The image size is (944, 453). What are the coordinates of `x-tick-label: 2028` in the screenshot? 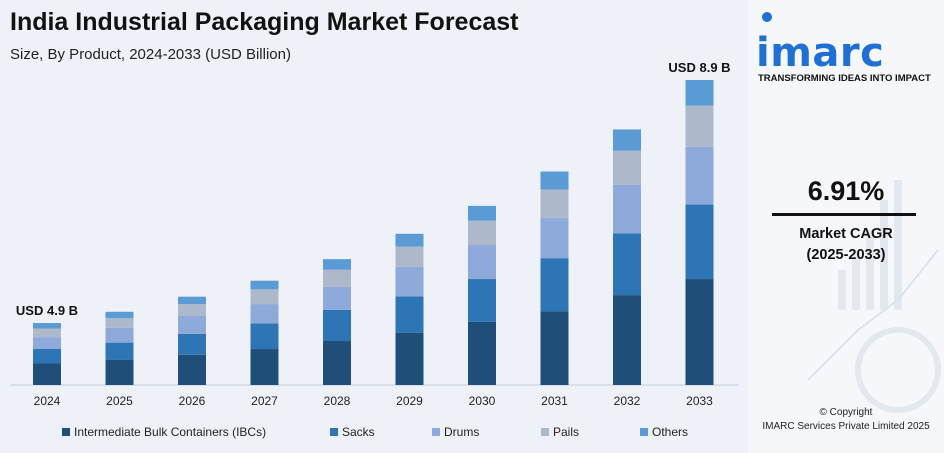 It's located at (337, 401).